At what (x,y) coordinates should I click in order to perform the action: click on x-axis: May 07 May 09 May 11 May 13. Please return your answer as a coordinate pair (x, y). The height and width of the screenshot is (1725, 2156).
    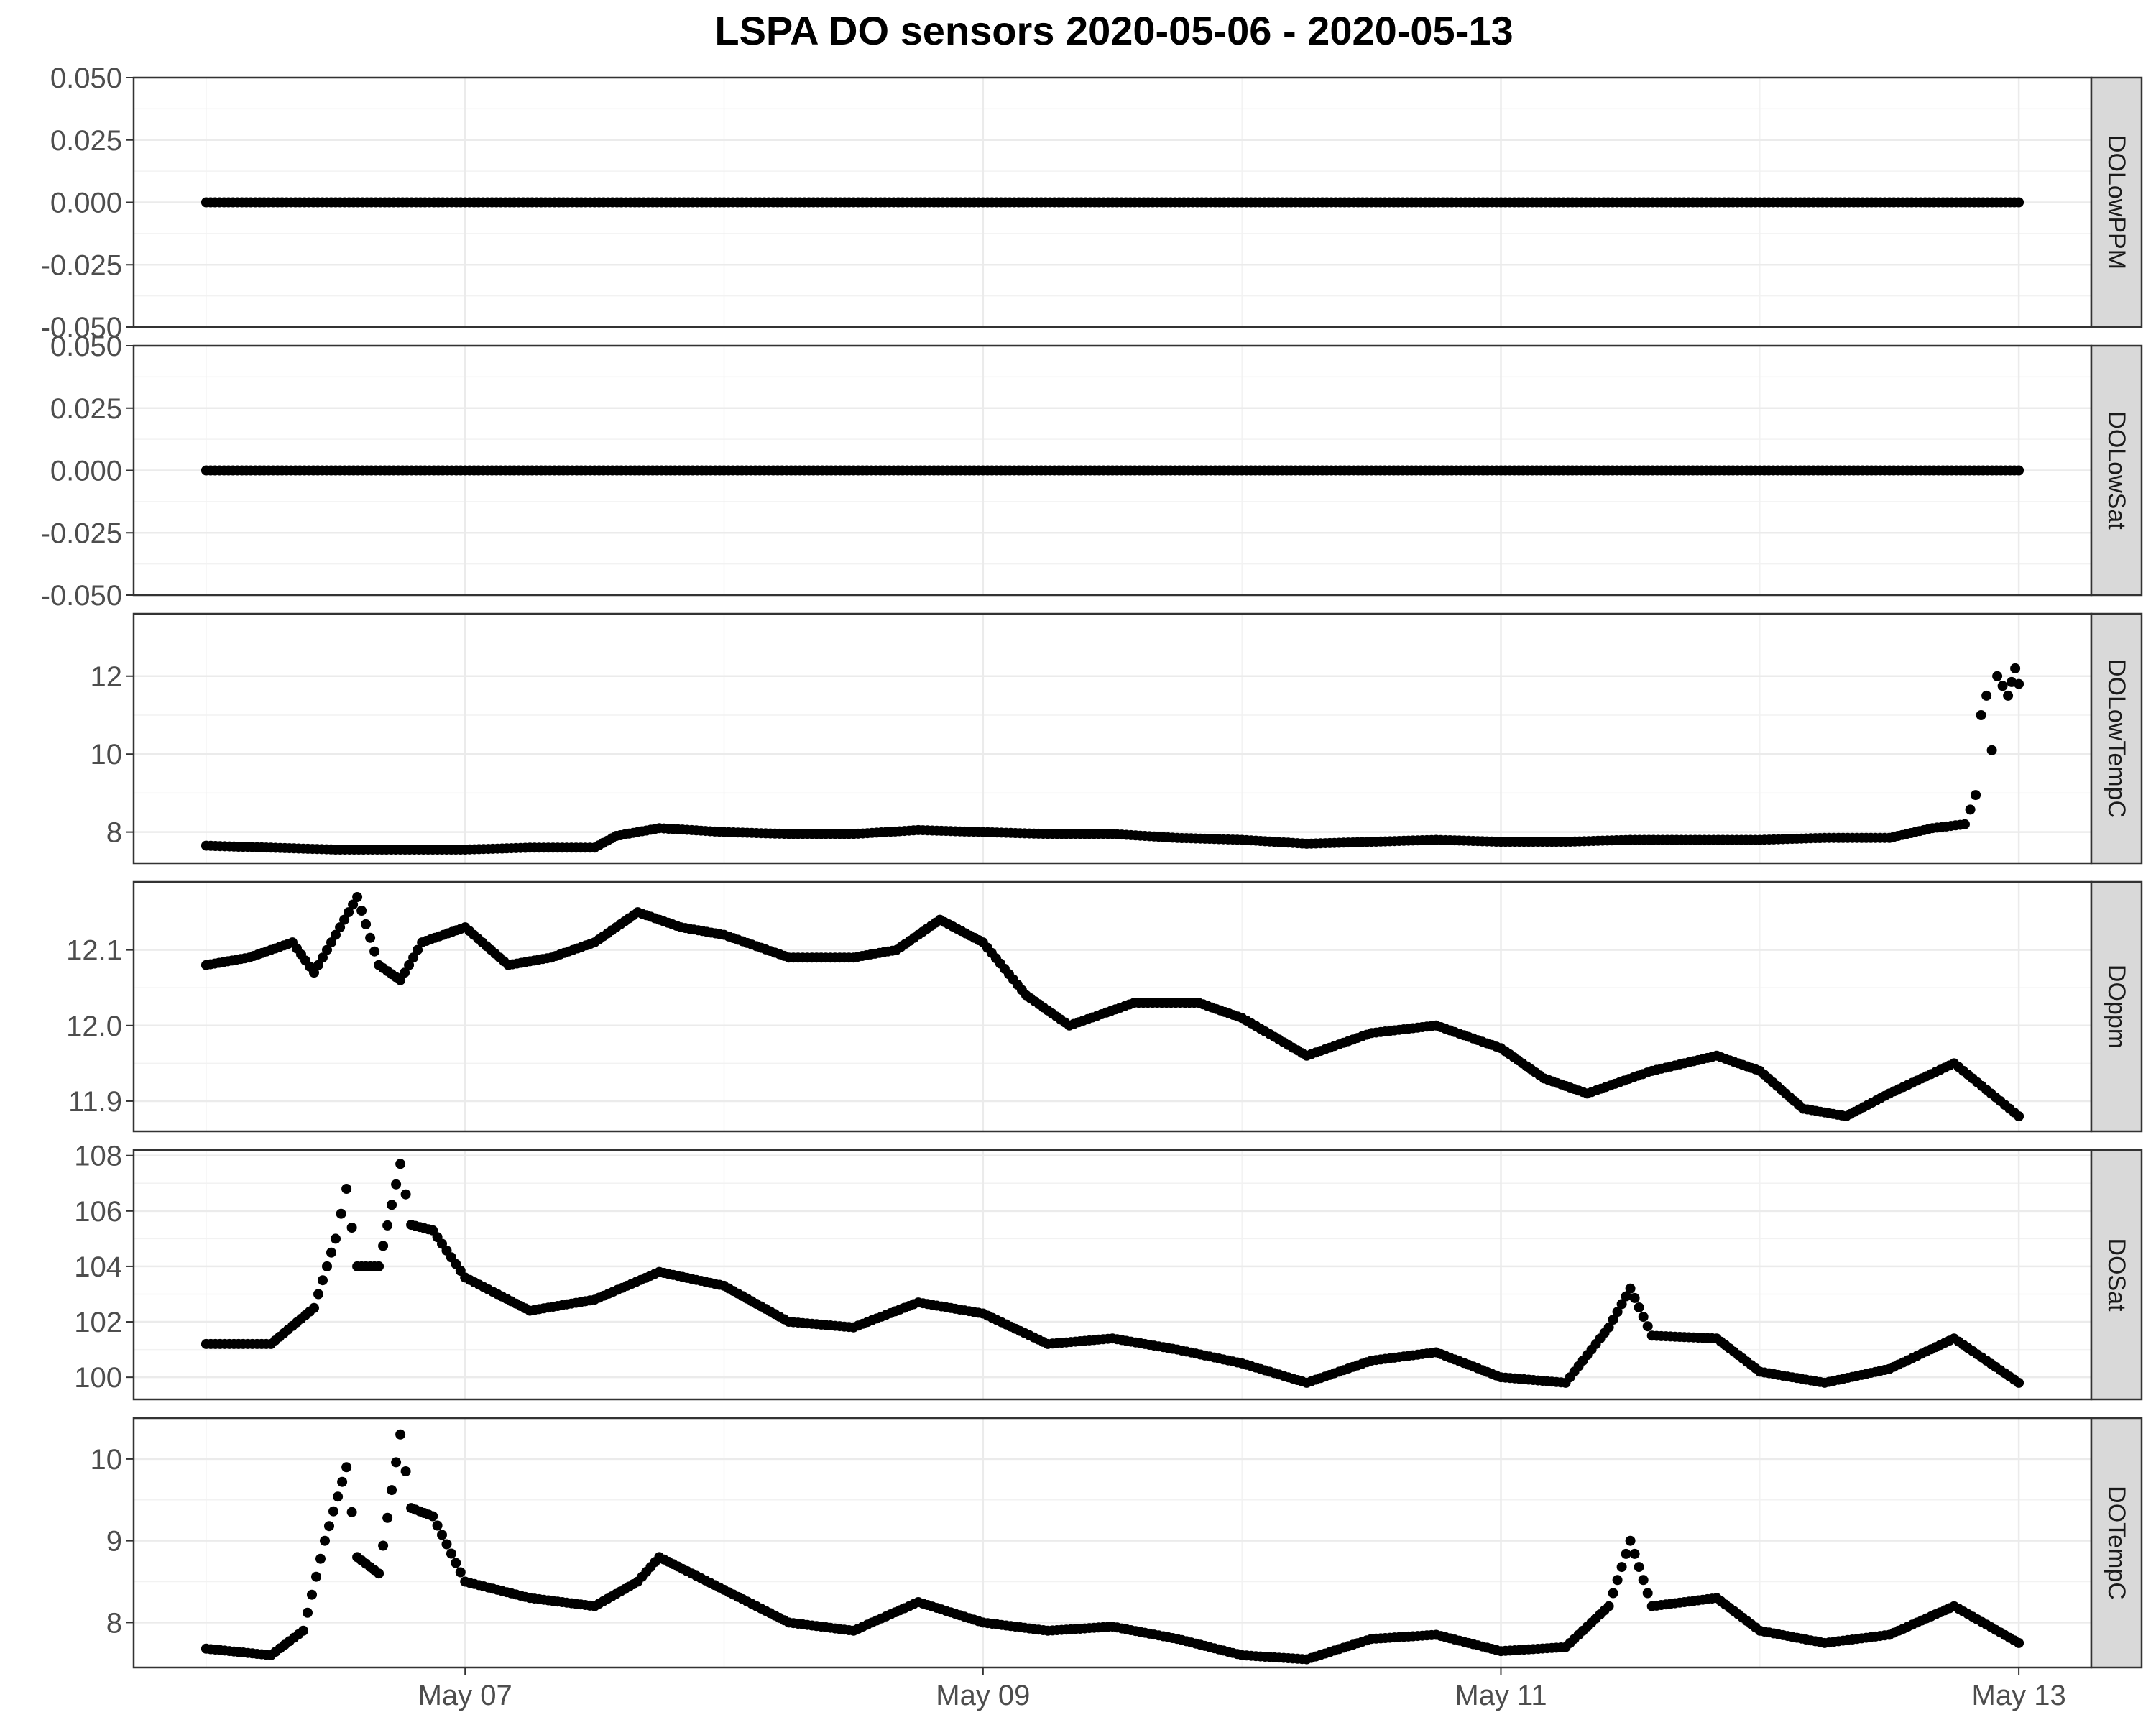
    Looking at the image, I should click on (1242, 1689).